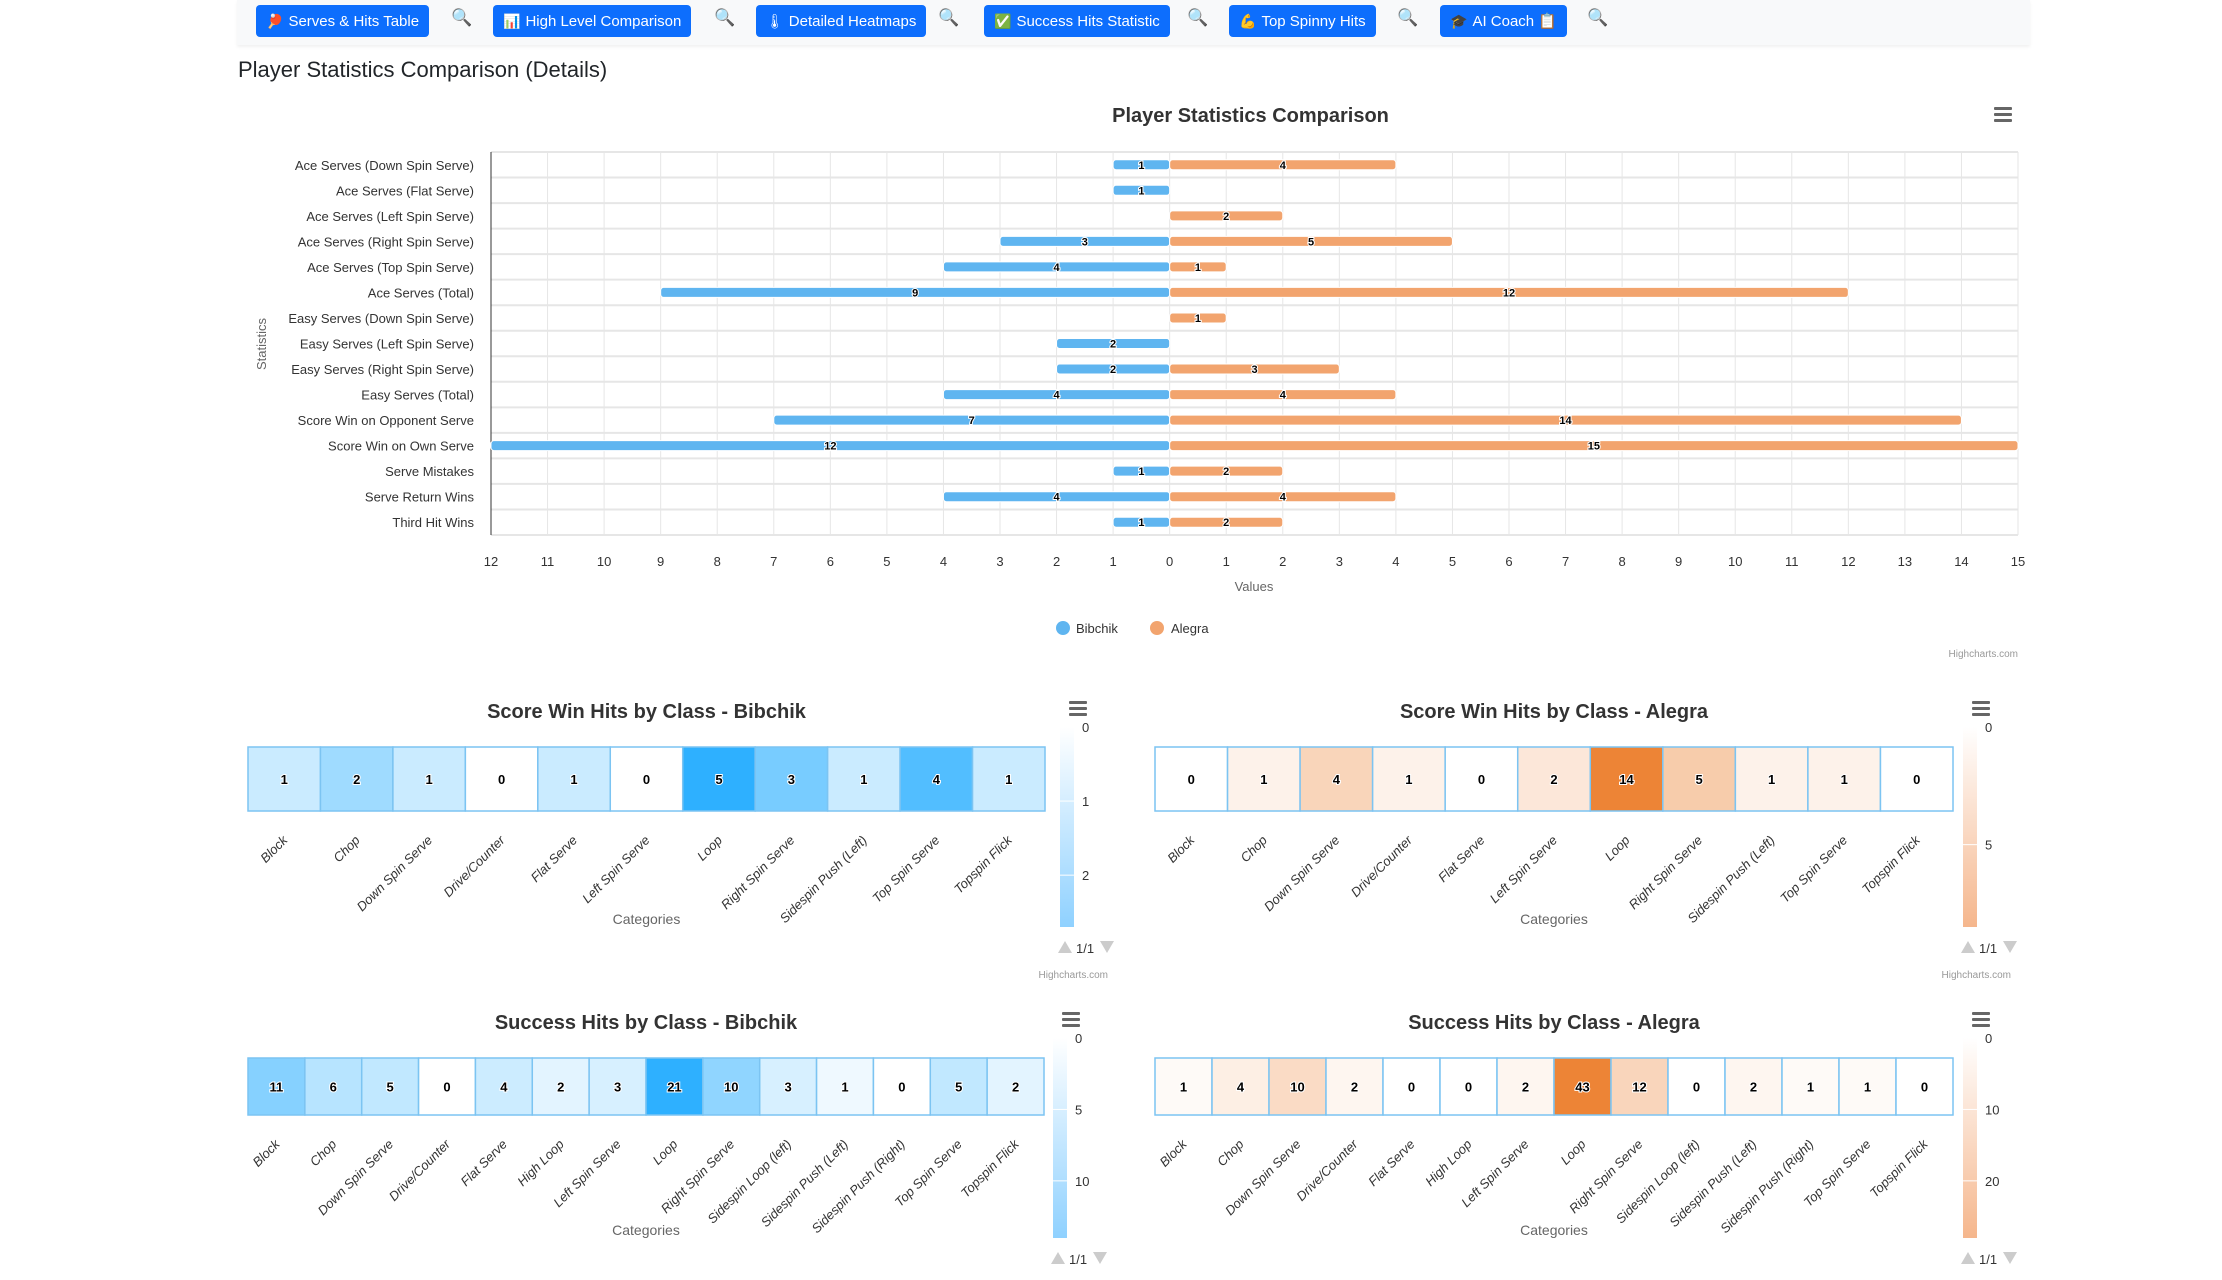 The width and height of the screenshot is (2222, 1280). Describe the element at coordinates (775, 21) in the screenshot. I see `thermometer-icon: 🌡` at that location.